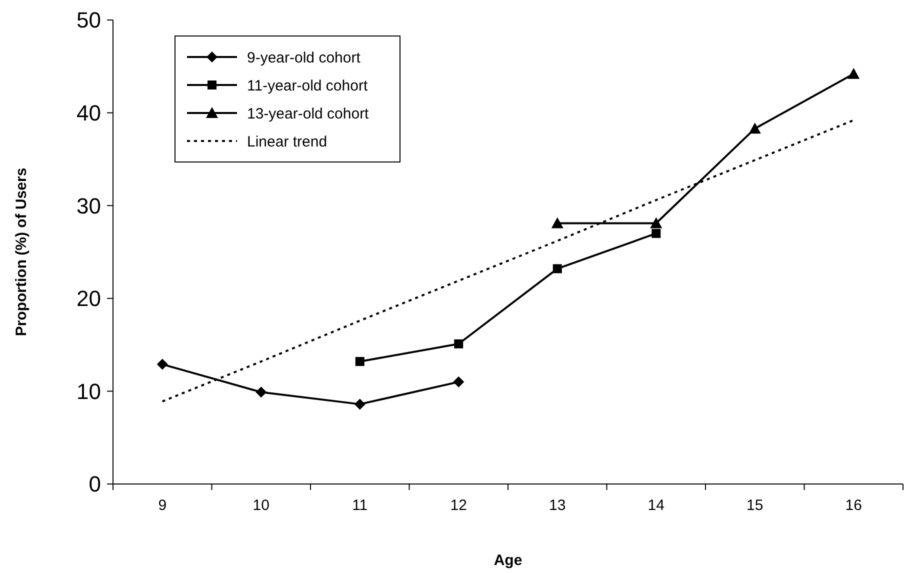 This screenshot has width=911, height=573. I want to click on y-tick-label: 30, so click(88, 205).